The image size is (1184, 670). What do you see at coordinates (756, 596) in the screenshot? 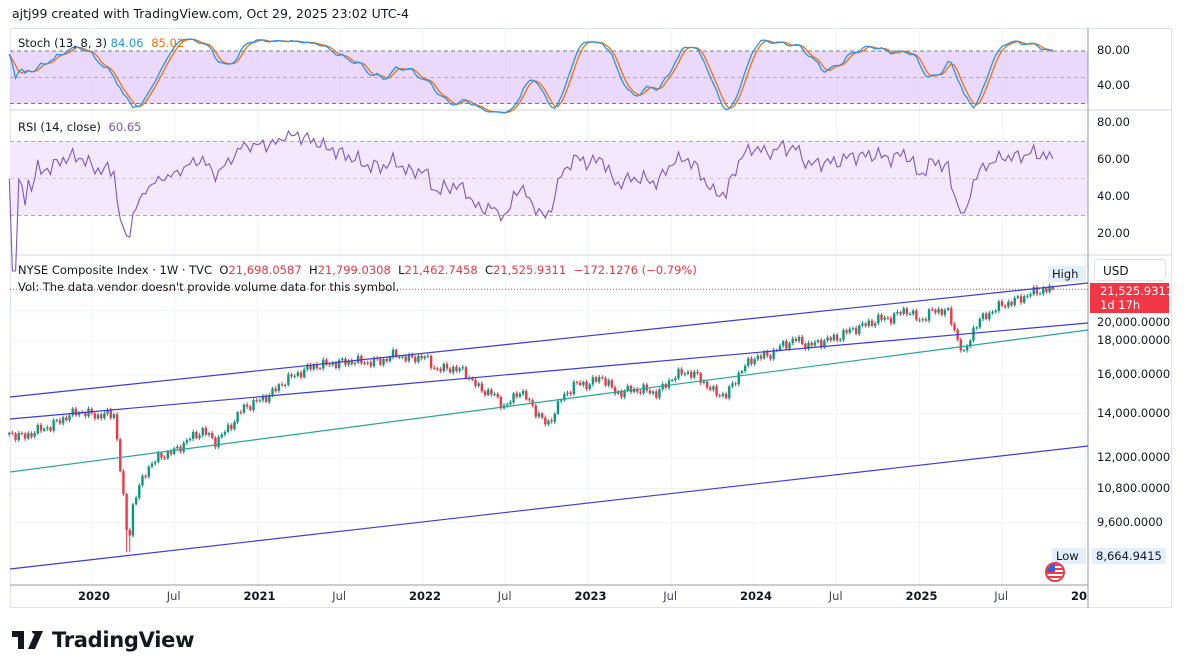
I see `time-axis-label: 2024` at bounding box center [756, 596].